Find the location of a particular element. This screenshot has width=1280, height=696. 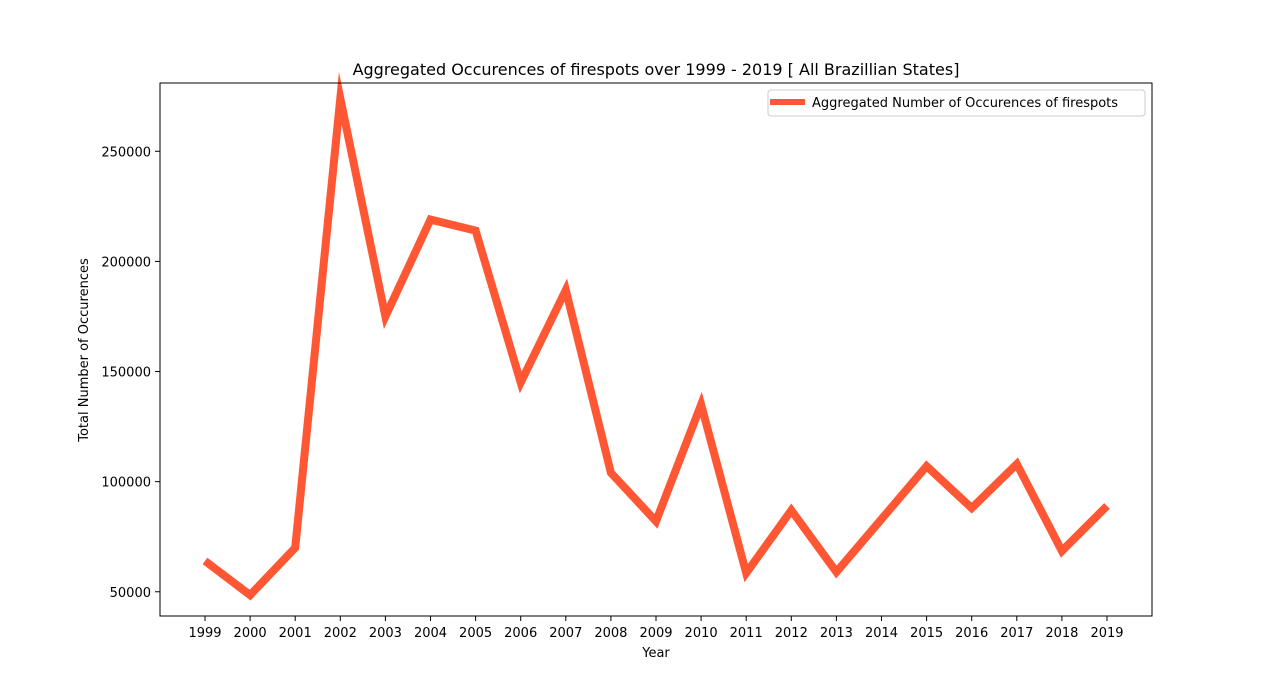

x-tick-label: 2019 is located at coordinates (1106, 633).